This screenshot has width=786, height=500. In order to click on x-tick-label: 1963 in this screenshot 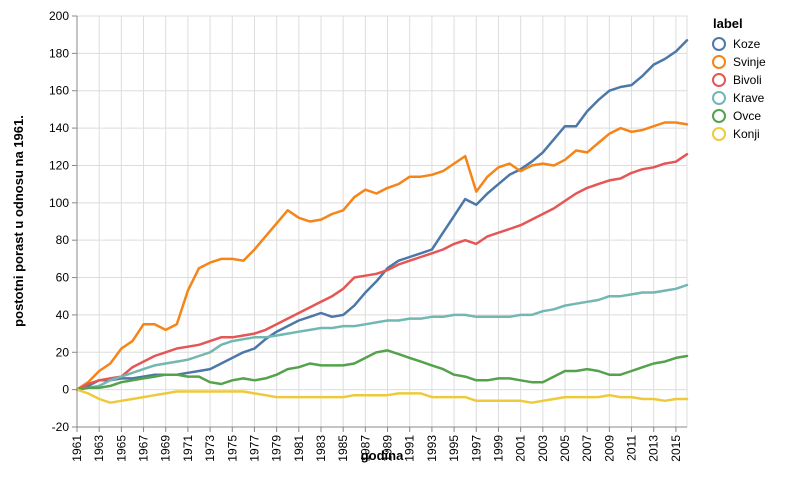, I will do `click(99, 448)`.